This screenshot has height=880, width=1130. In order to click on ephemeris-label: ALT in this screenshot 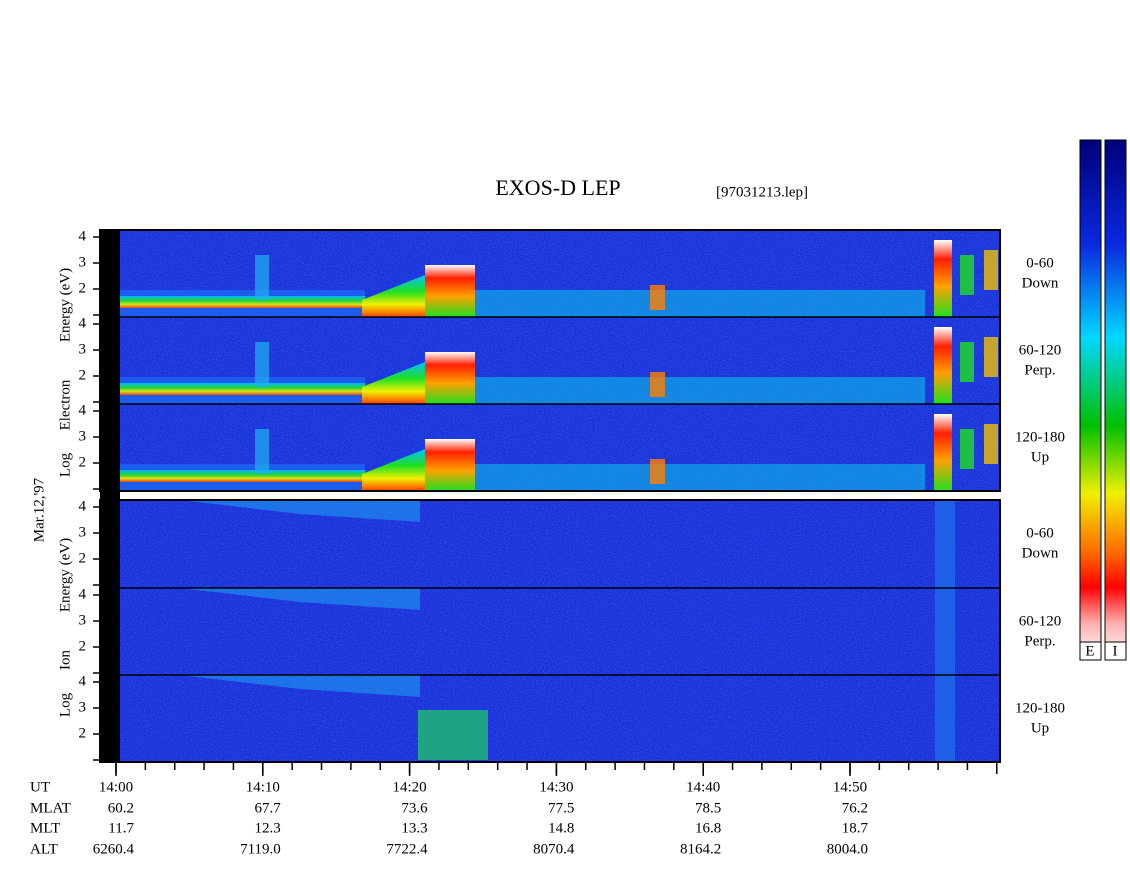, I will do `click(44, 849)`.